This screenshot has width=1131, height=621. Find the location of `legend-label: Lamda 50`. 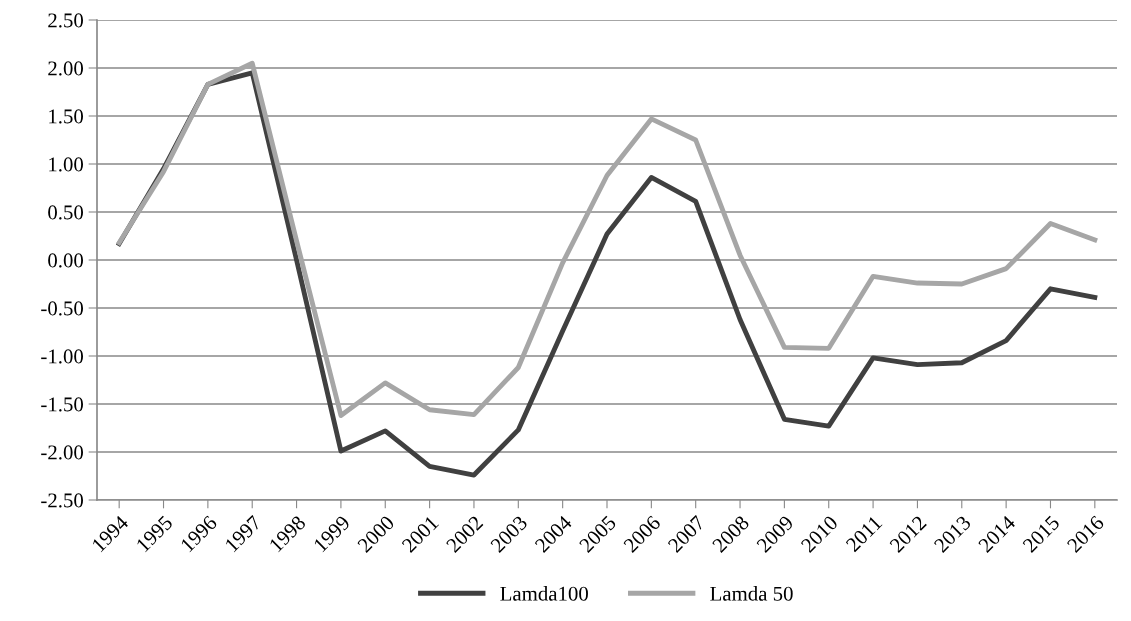

legend-label: Lamda 50 is located at coordinates (751, 593).